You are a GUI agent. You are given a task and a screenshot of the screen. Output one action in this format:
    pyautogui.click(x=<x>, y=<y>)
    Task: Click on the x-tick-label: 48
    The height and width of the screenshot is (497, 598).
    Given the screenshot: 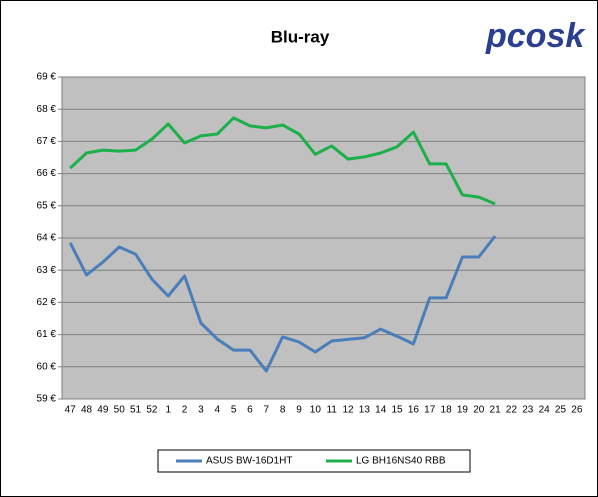 What is the action you would take?
    pyautogui.click(x=87, y=410)
    